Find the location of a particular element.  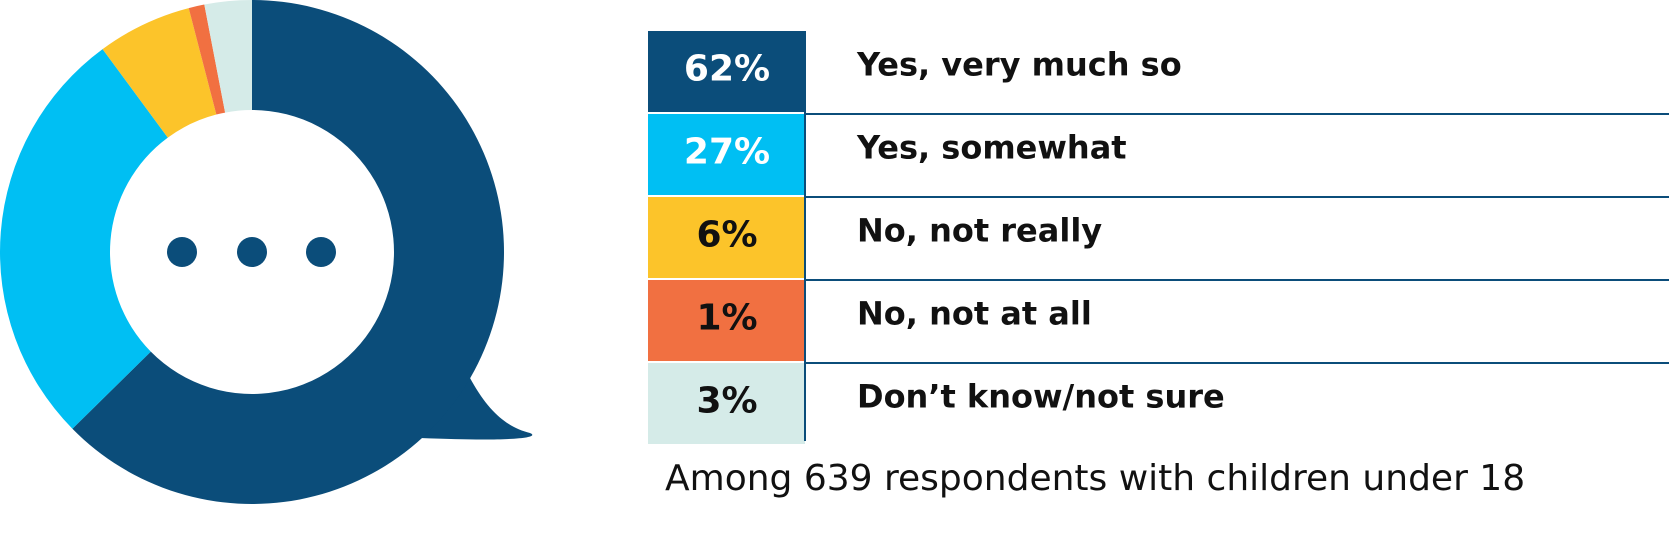

value-label: 6% is located at coordinates (726, 235).